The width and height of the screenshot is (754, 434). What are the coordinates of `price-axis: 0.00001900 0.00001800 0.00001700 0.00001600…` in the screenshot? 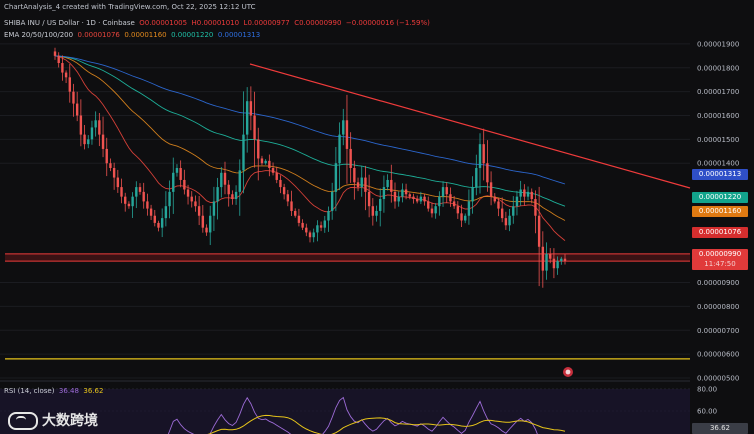 It's located at (718, 211).